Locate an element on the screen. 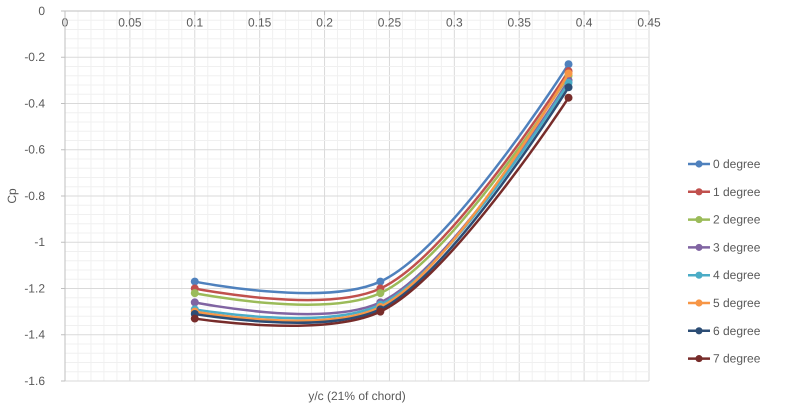 Image resolution: width=785 pixels, height=406 pixels. x-tick-label: 0.4 is located at coordinates (584, 23).